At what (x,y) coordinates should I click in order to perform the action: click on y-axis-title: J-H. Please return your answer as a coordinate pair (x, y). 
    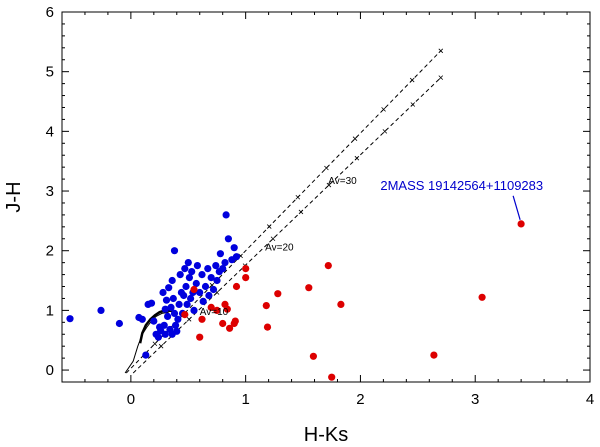
    Looking at the image, I should click on (14, 196).